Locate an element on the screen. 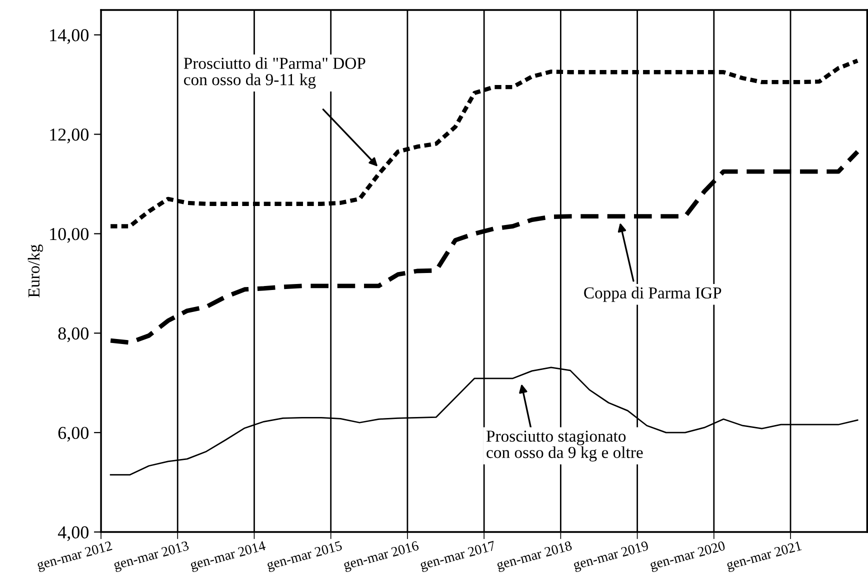 This screenshot has width=868, height=576. x-tick-label: gen-mar 2017 is located at coordinates (458, 556).